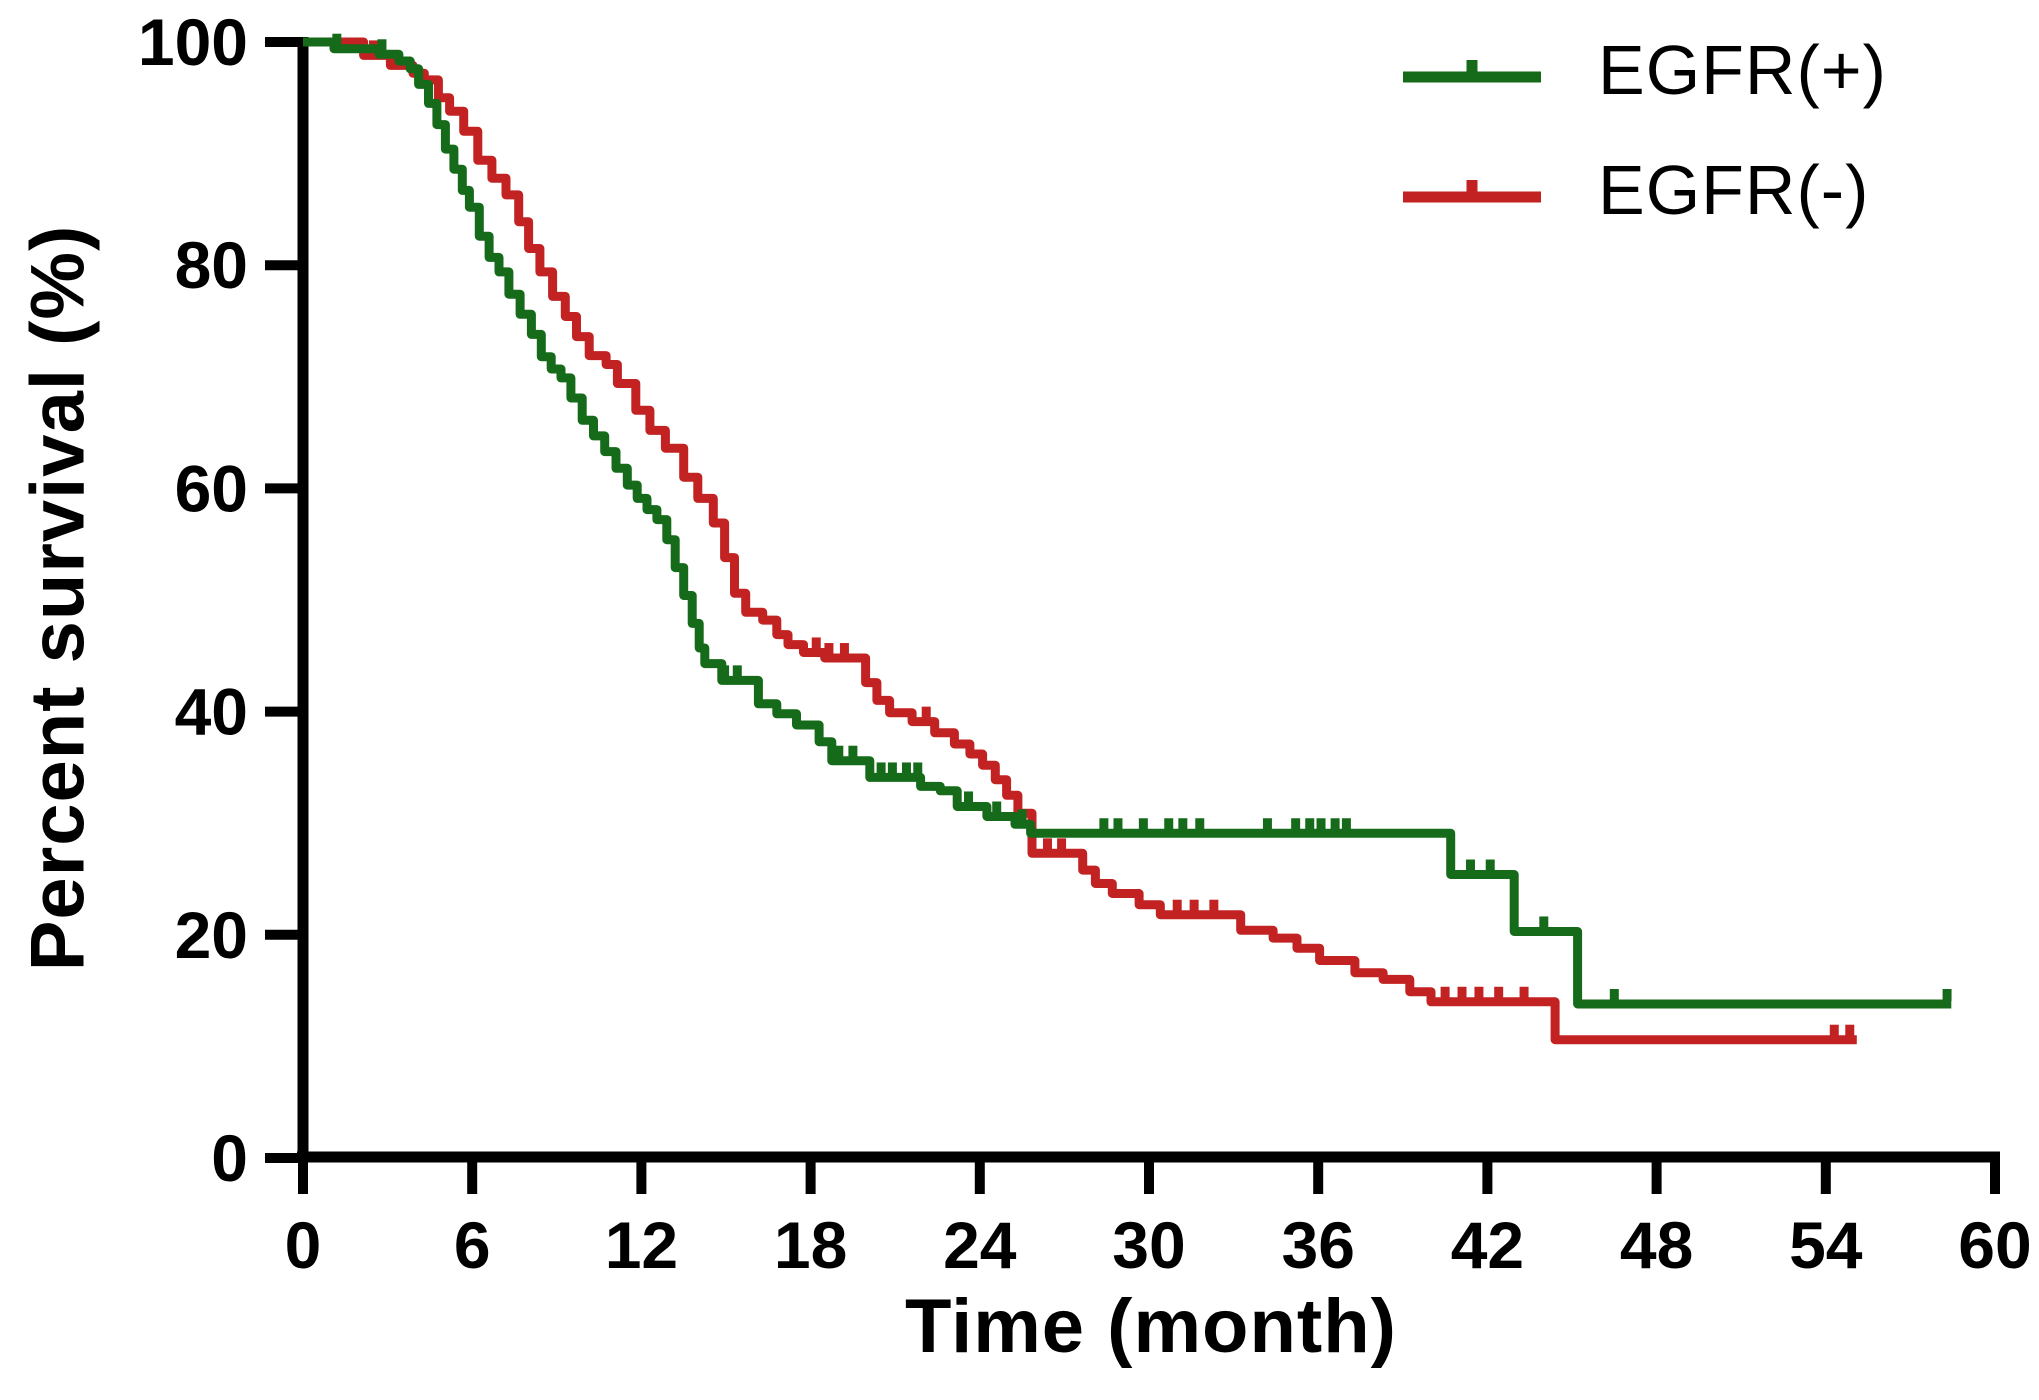 The image size is (2039, 1400). What do you see at coordinates (303, 1245) in the screenshot?
I see `x-tick-label: 0` at bounding box center [303, 1245].